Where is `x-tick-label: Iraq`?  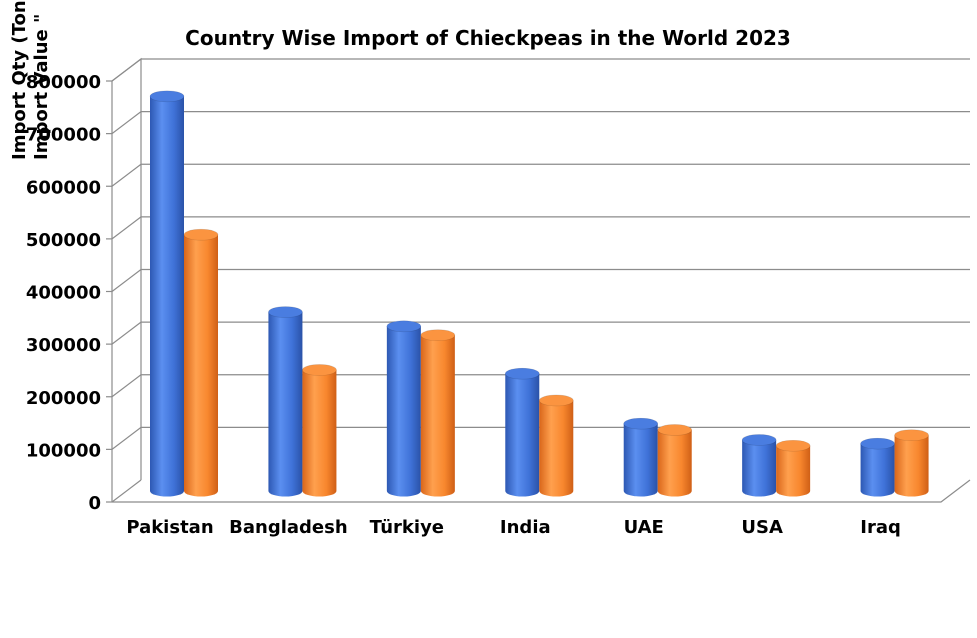 x-tick-label: Iraq is located at coordinates (880, 527).